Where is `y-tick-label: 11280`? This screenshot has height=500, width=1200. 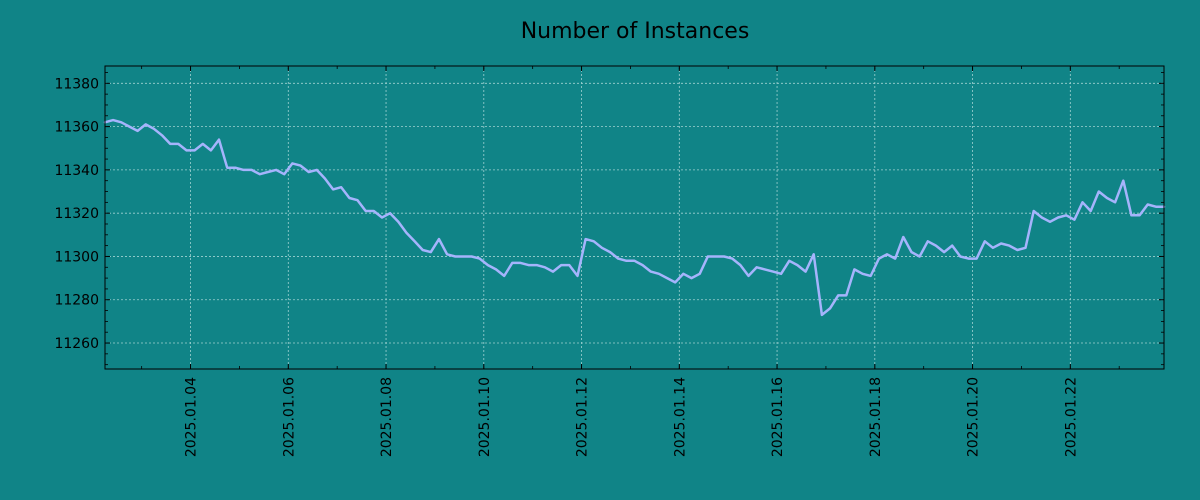 y-tick-label: 11280 is located at coordinates (76, 301).